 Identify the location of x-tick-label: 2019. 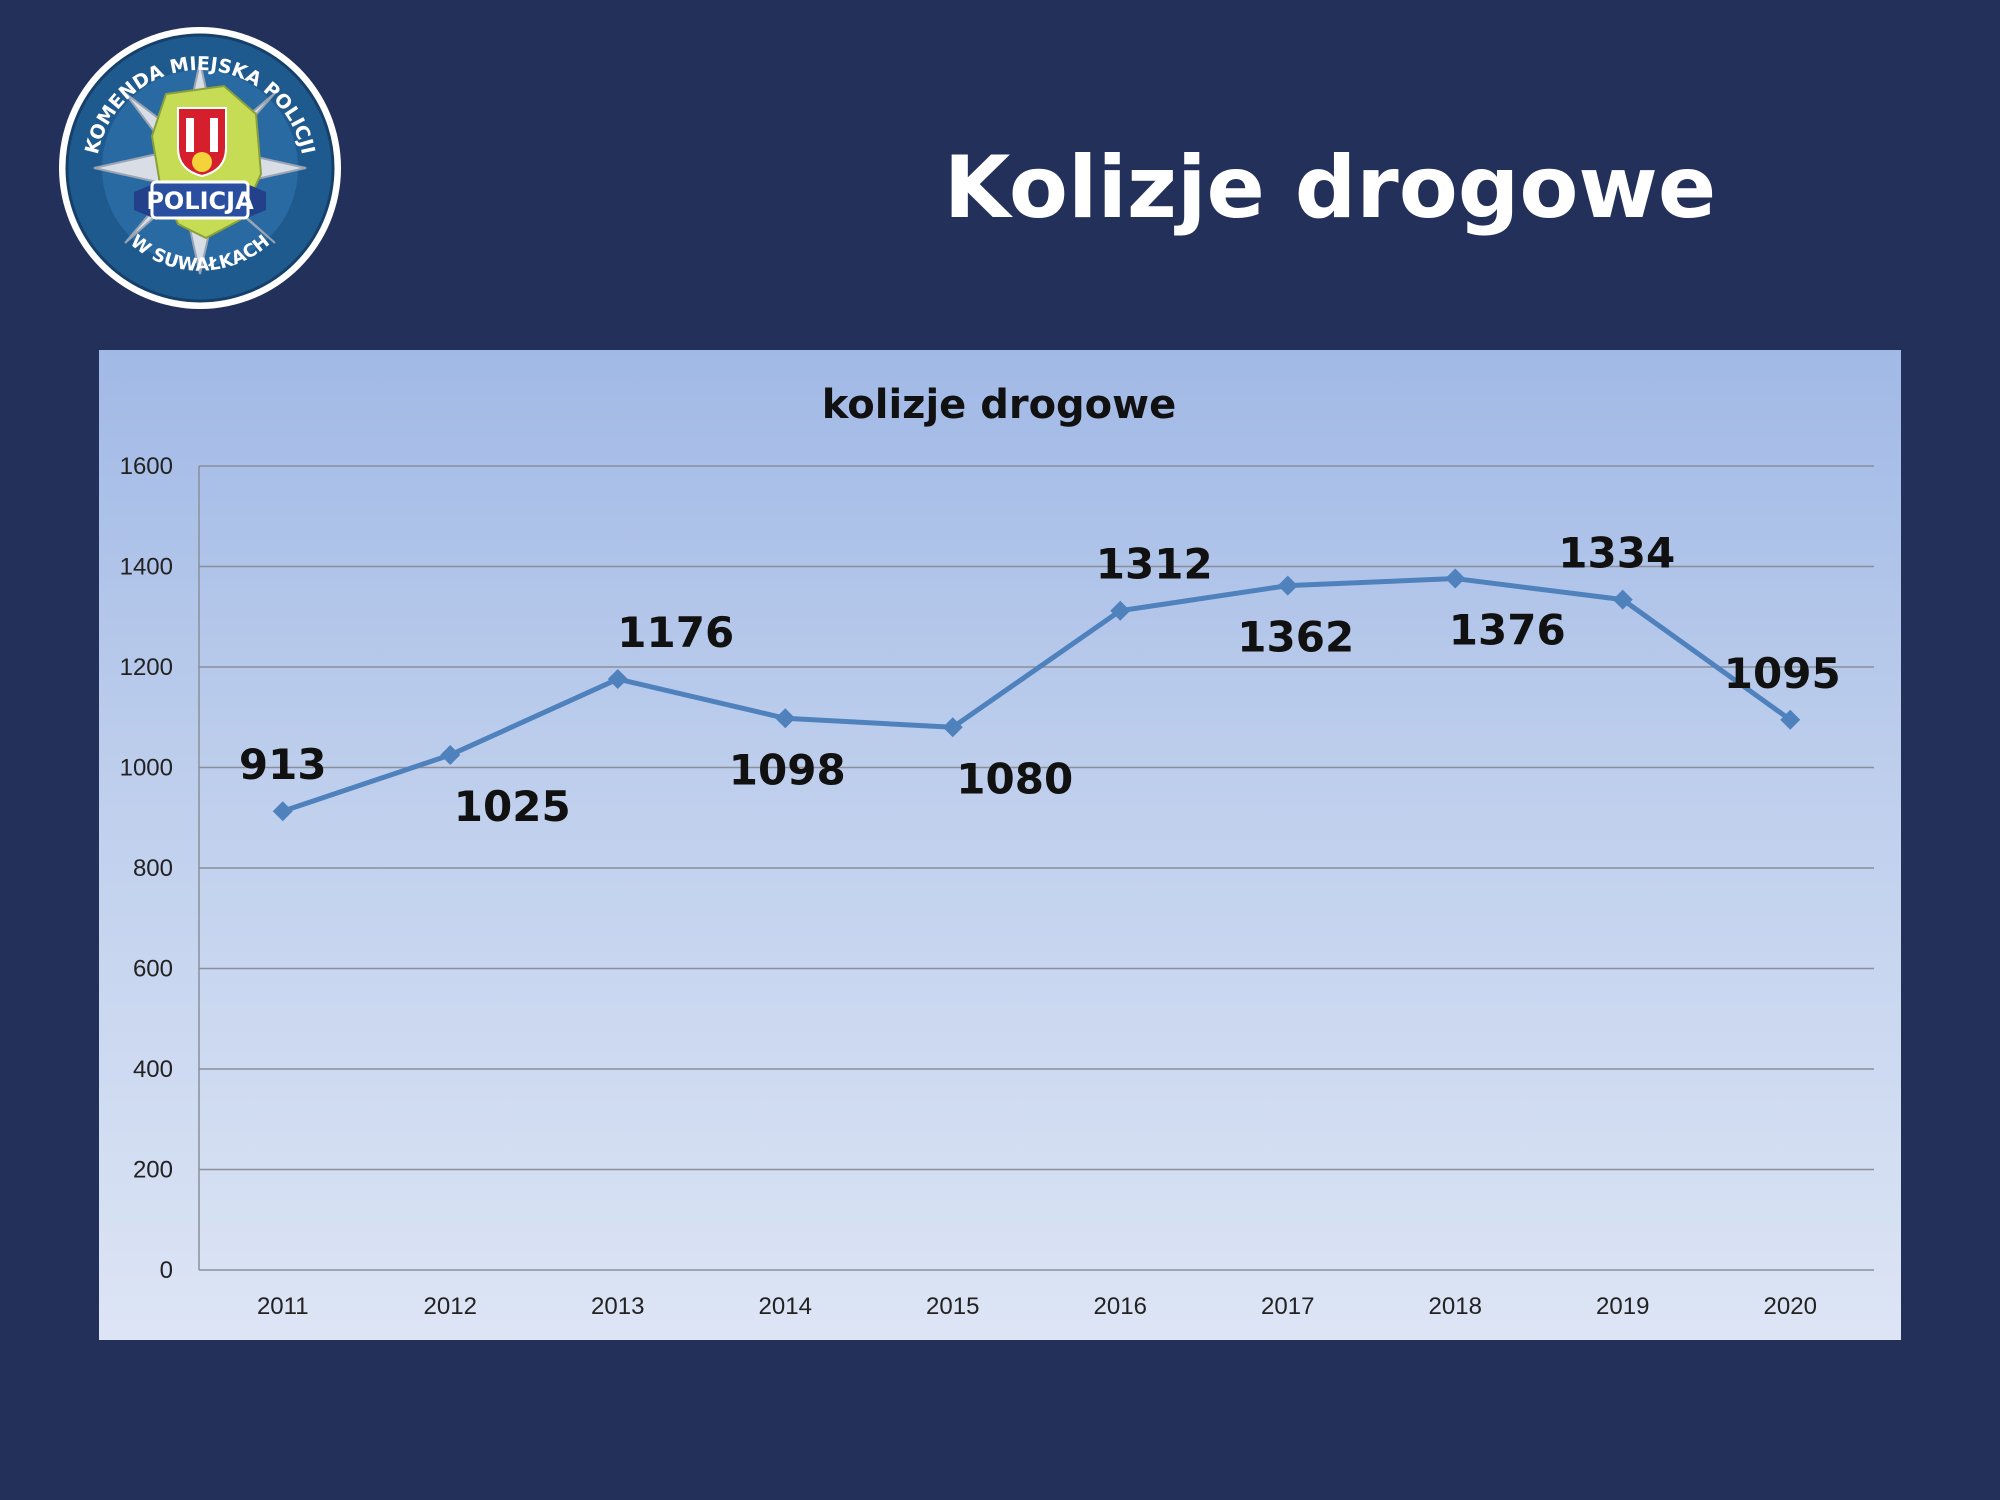
(1622, 1306).